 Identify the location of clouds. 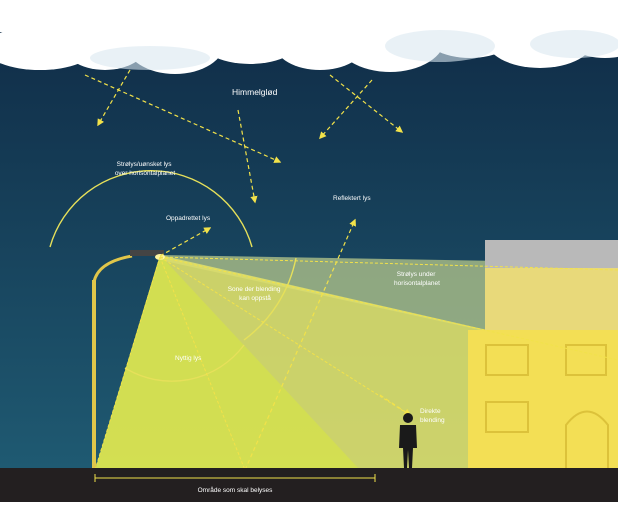
(309, 37).